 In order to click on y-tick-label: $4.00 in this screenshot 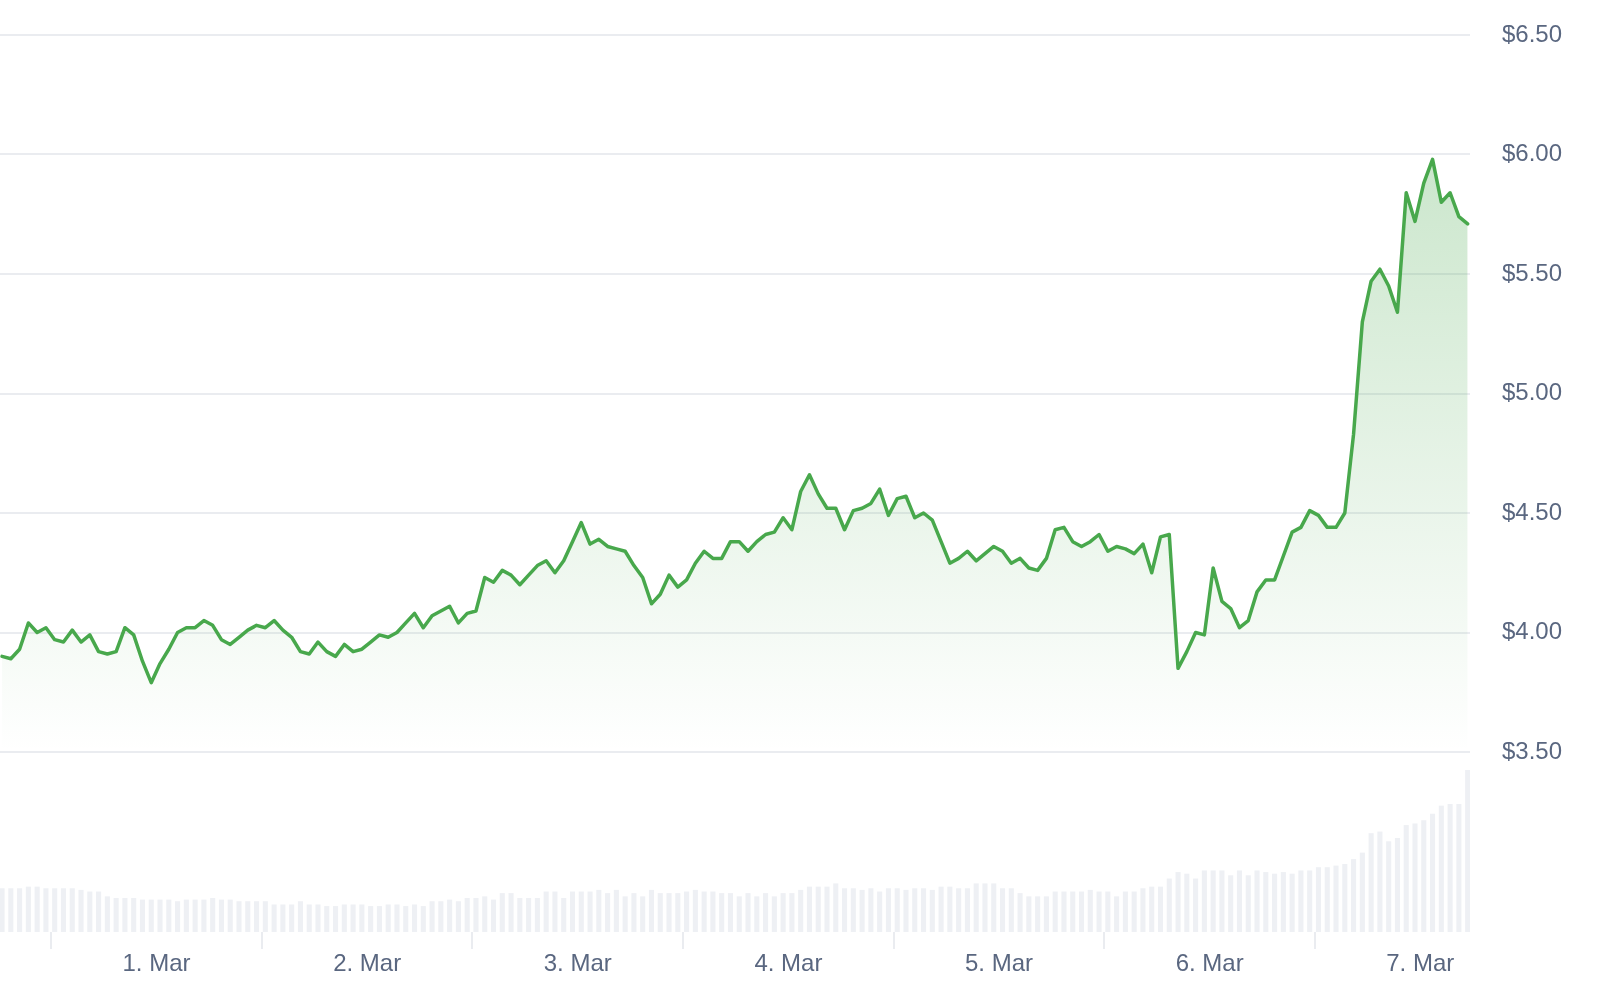, I will do `click(1532, 631)`.